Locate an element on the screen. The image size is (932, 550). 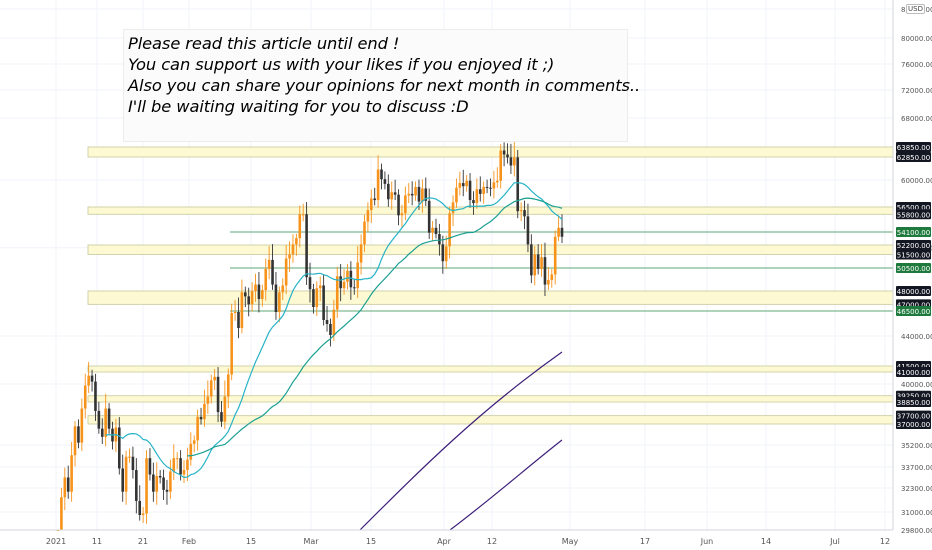
y-tick-label: 68000.00 is located at coordinates (916, 119).